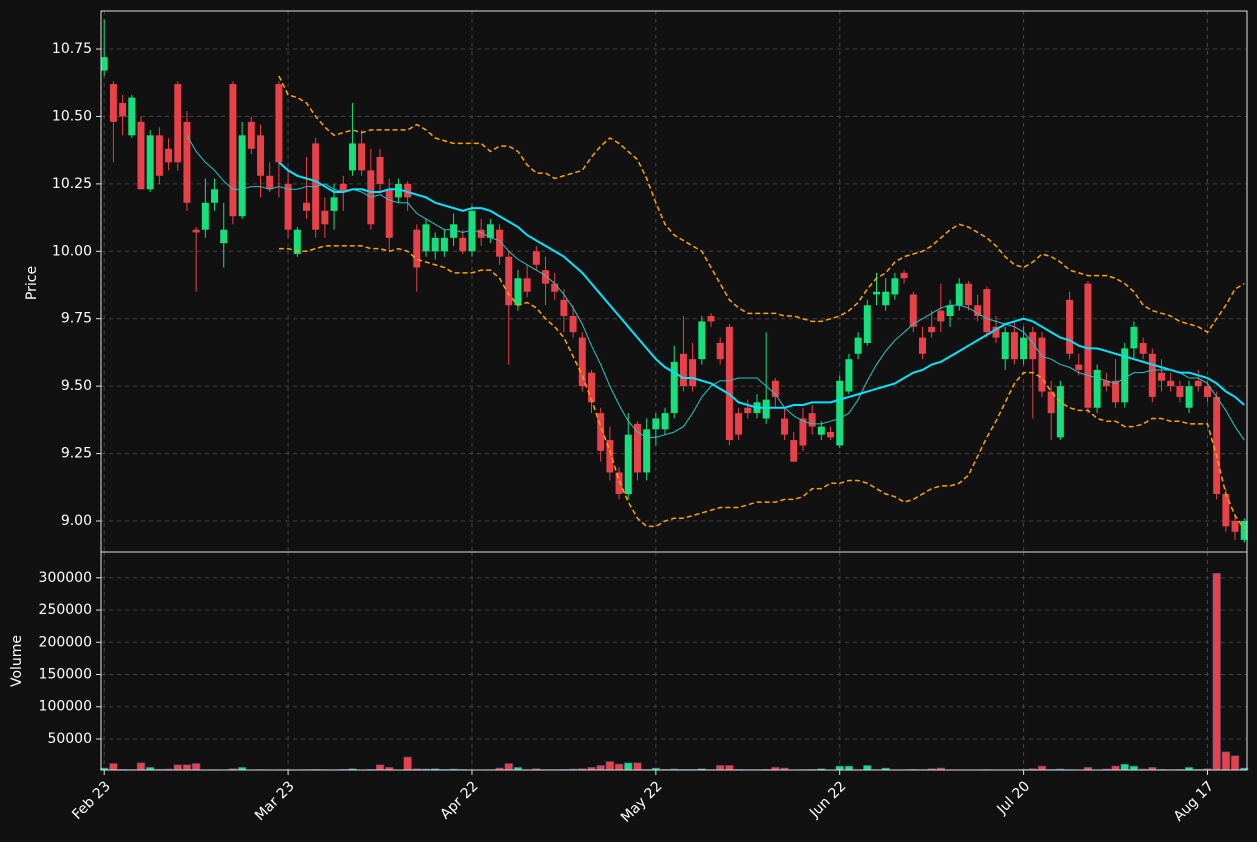  What do you see at coordinates (76, 454) in the screenshot?
I see `y-tick-label: 9.25` at bounding box center [76, 454].